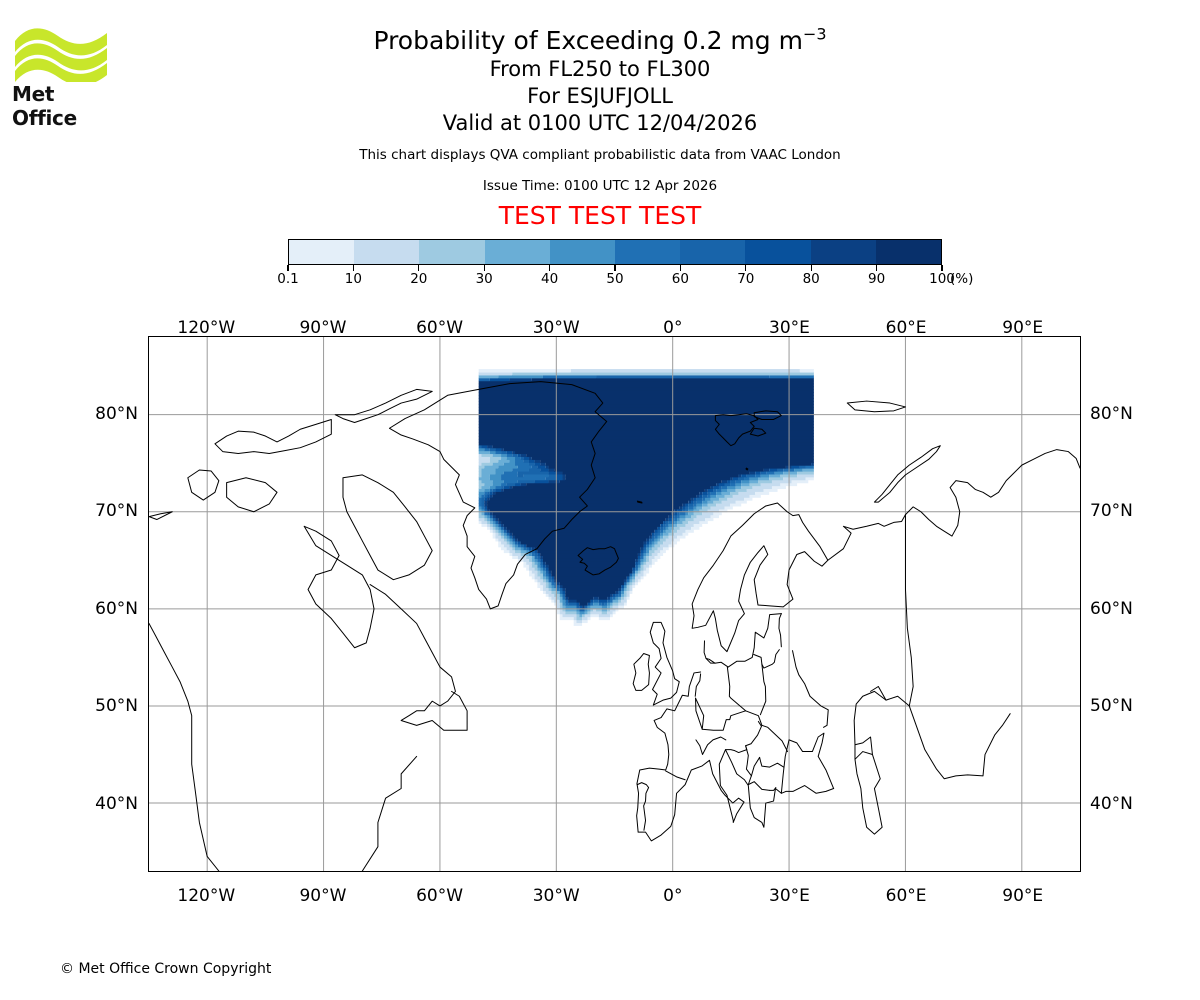 This screenshot has height=1000, width=1200. Describe the element at coordinates (962, 279) in the screenshot. I see `colorbar-unit-label: (%)` at that location.